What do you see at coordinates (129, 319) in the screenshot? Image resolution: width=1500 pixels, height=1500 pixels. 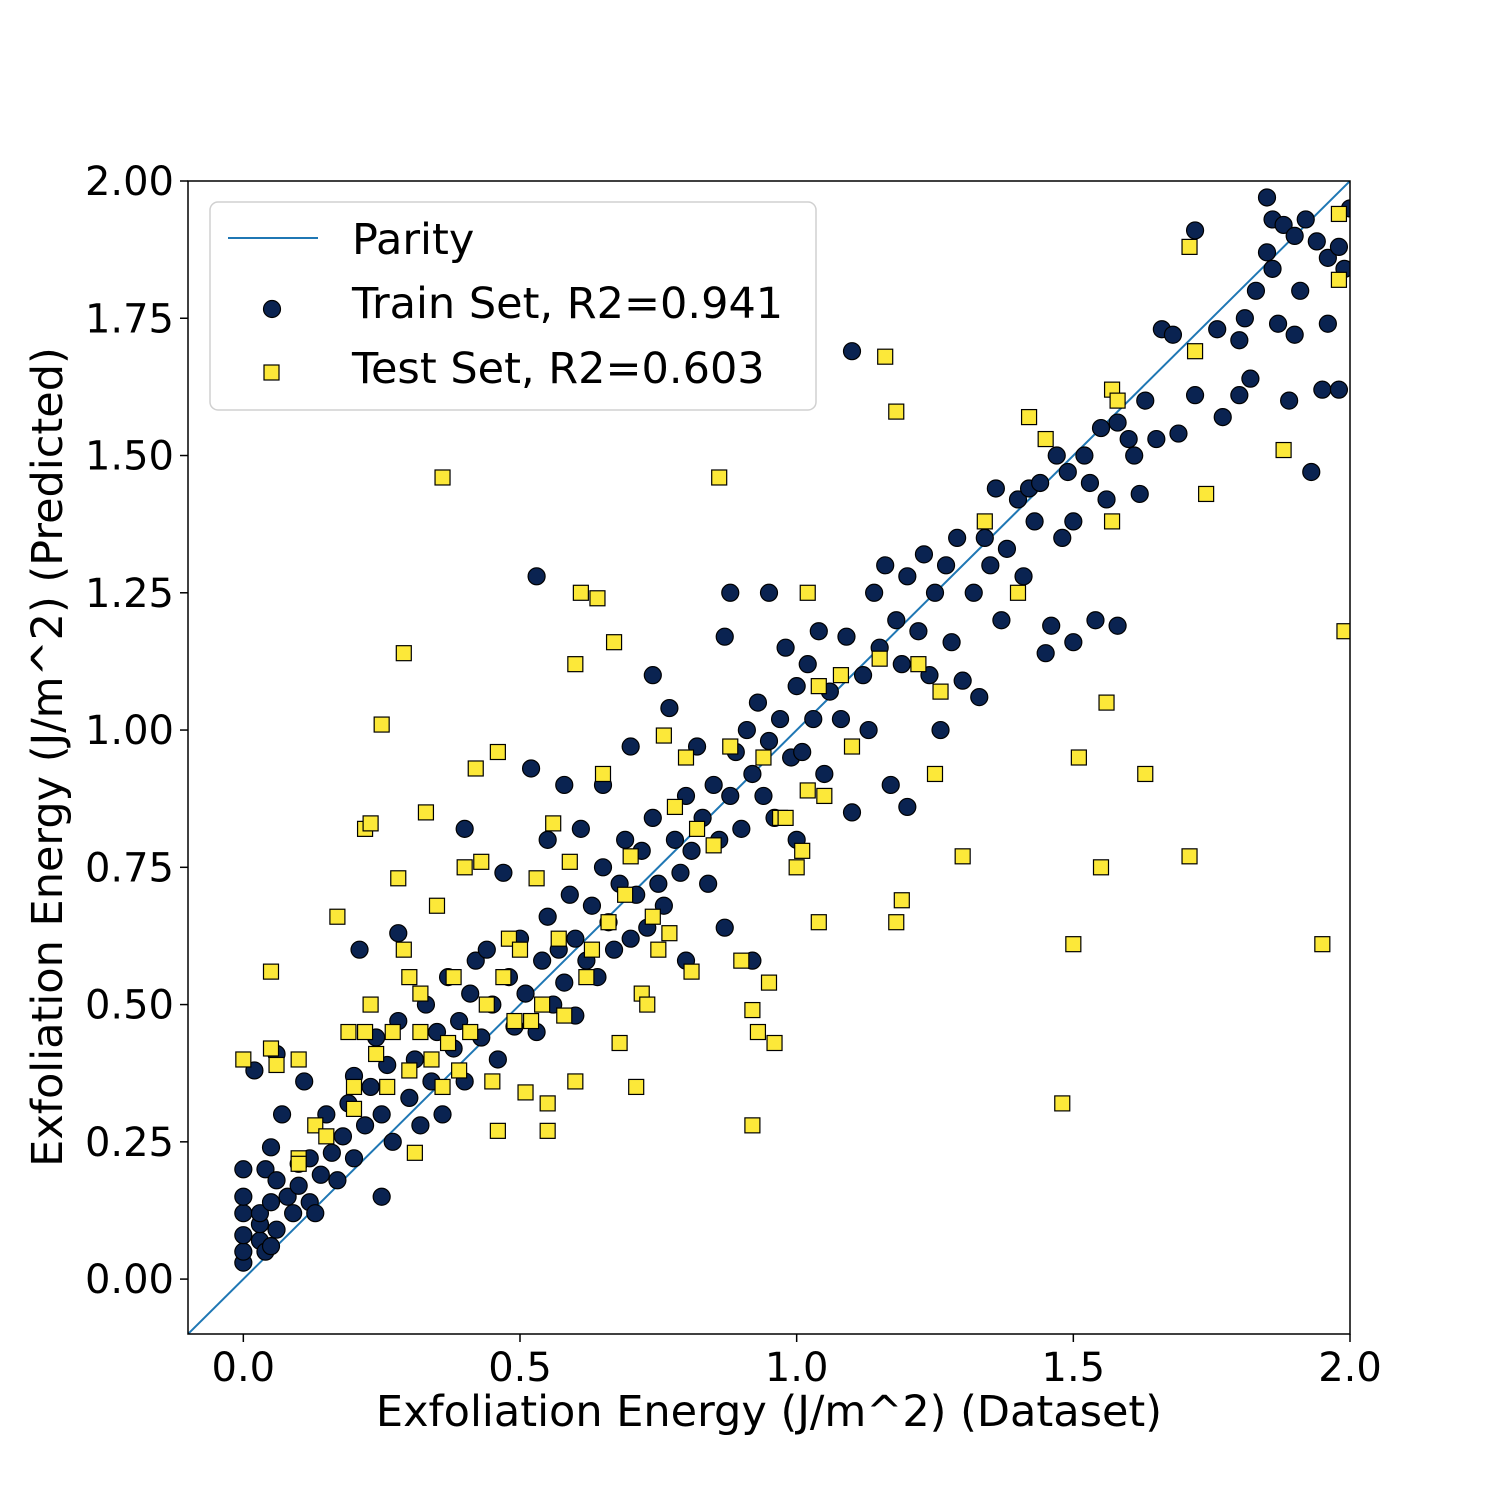 I see `y-tick-label: 1.75` at bounding box center [129, 319].